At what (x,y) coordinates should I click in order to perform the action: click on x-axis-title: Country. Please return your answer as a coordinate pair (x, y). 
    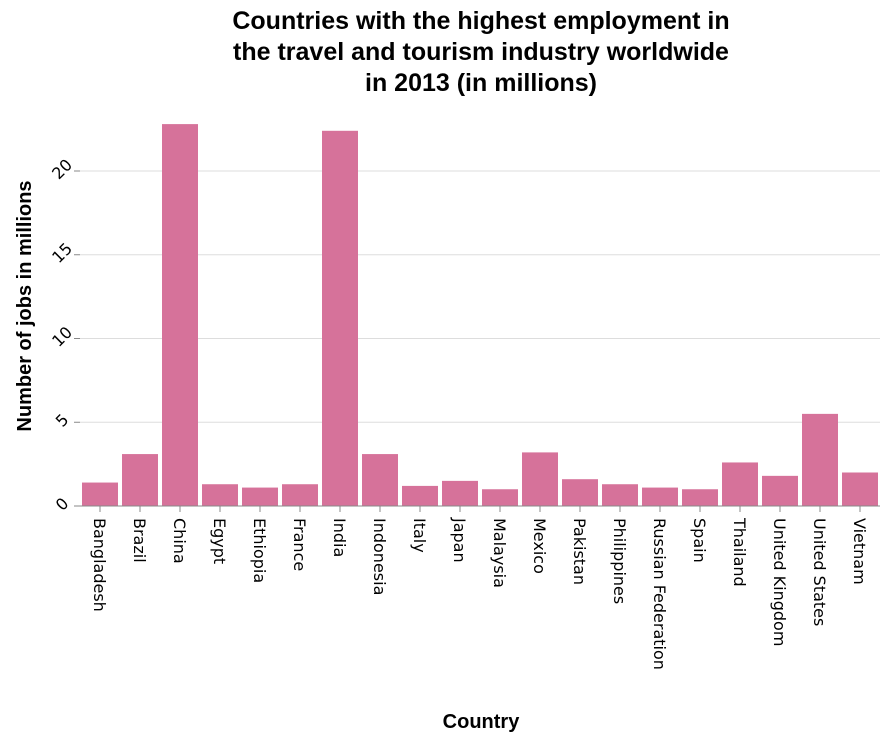
    Looking at the image, I should click on (482, 722).